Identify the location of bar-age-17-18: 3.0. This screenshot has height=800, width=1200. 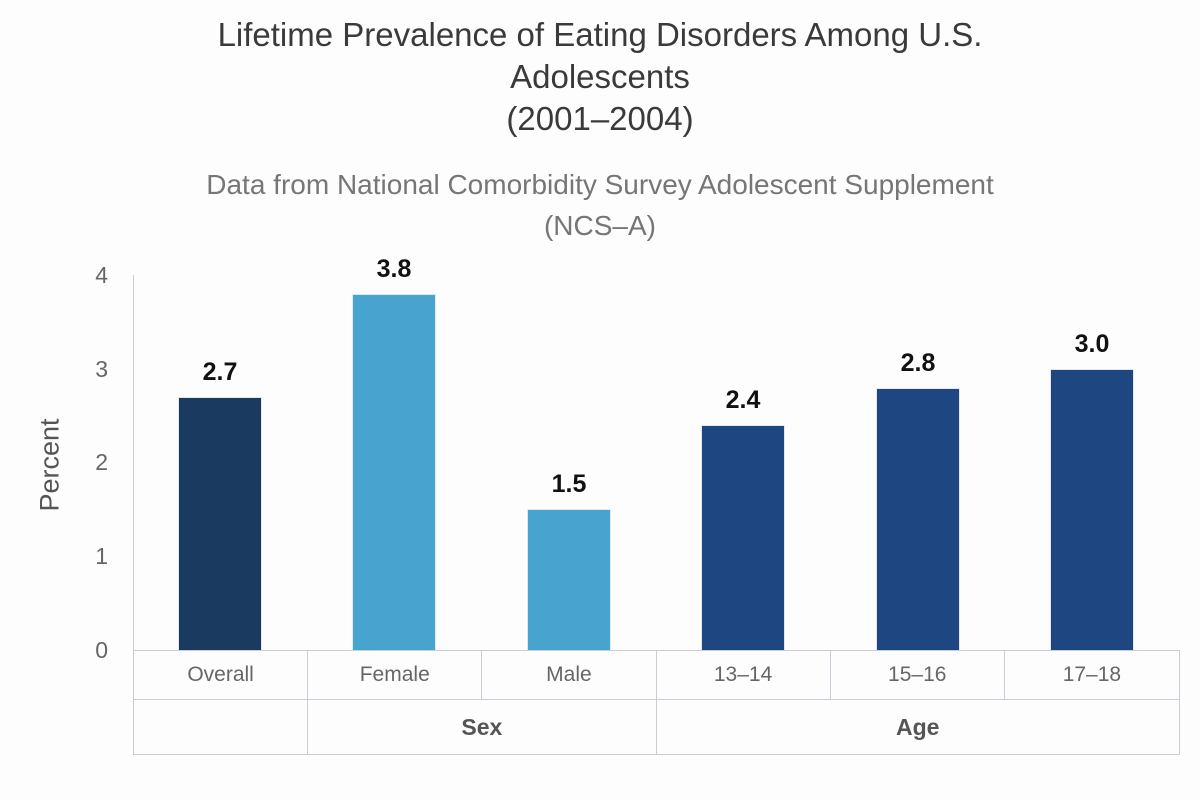
(1092, 490).